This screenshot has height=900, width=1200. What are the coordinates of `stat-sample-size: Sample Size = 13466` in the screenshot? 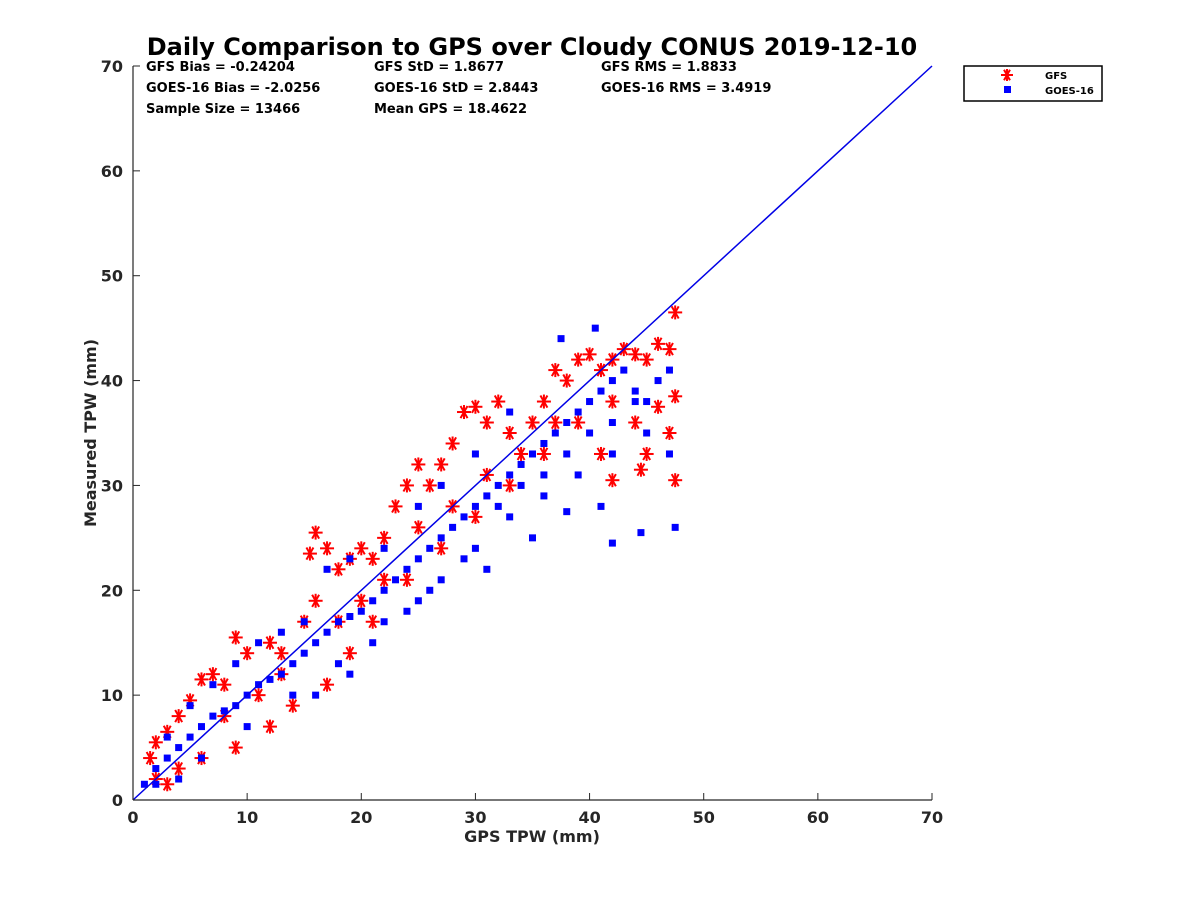 It's located at (223, 109).